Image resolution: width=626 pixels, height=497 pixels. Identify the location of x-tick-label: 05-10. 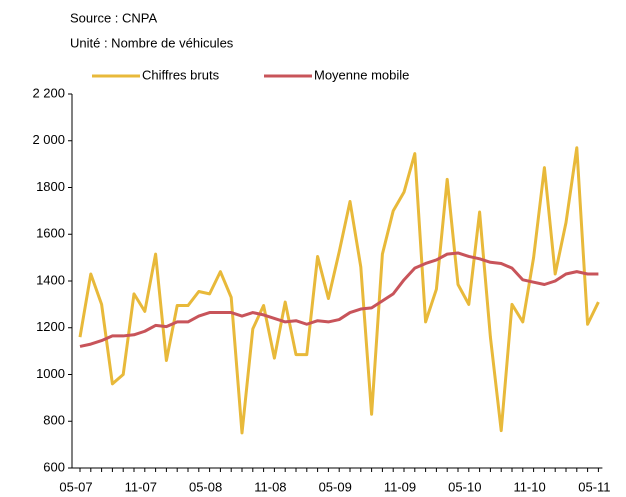
(464, 486).